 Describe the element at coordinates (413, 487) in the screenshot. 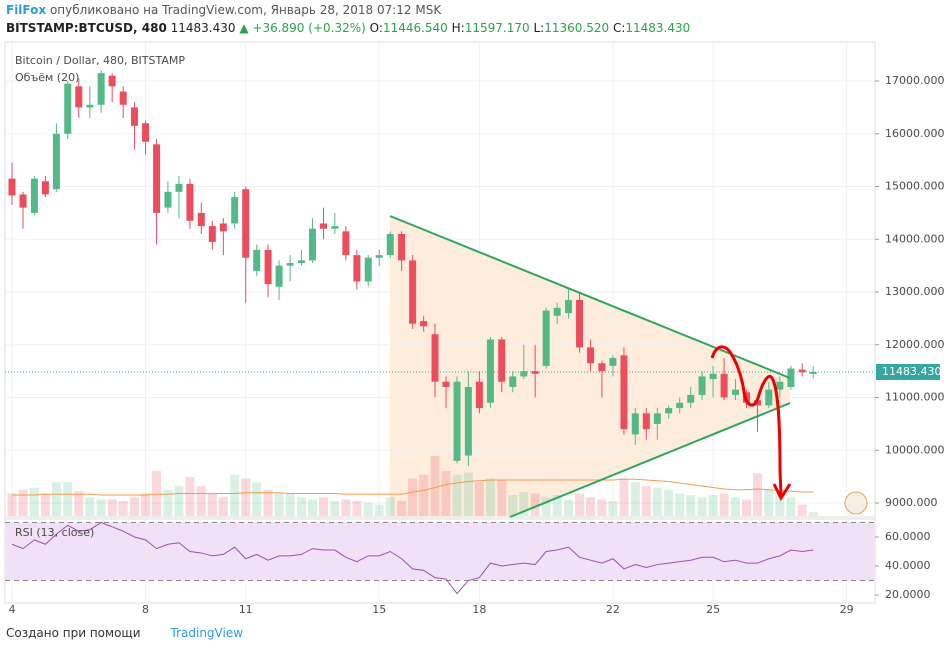

I see `volume-ma` at that location.